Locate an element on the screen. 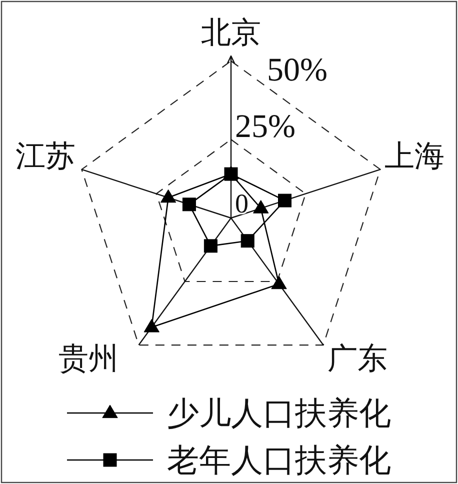  legend-label: 少儿人口扶养化 is located at coordinates (279, 413).